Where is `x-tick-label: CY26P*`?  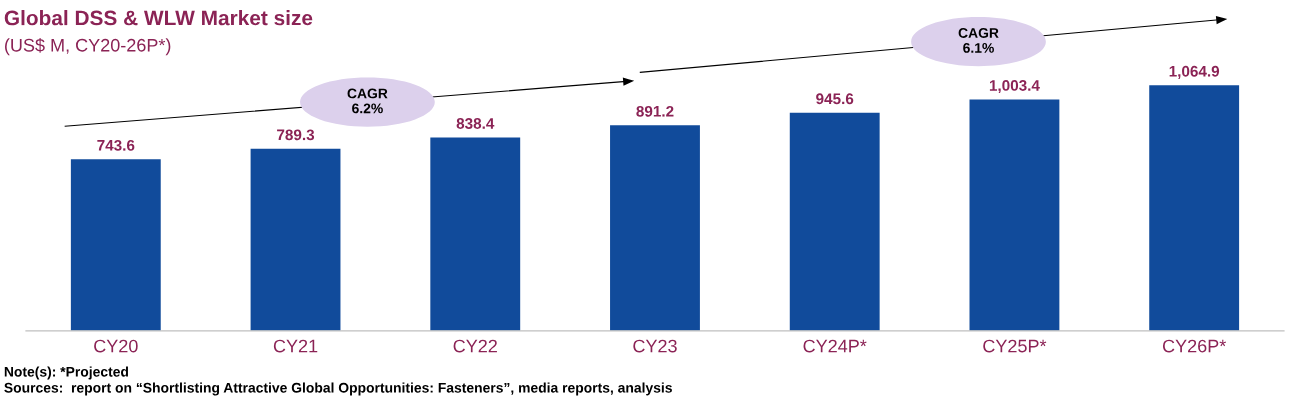
x-tick-label: CY26P* is located at coordinates (1194, 346).